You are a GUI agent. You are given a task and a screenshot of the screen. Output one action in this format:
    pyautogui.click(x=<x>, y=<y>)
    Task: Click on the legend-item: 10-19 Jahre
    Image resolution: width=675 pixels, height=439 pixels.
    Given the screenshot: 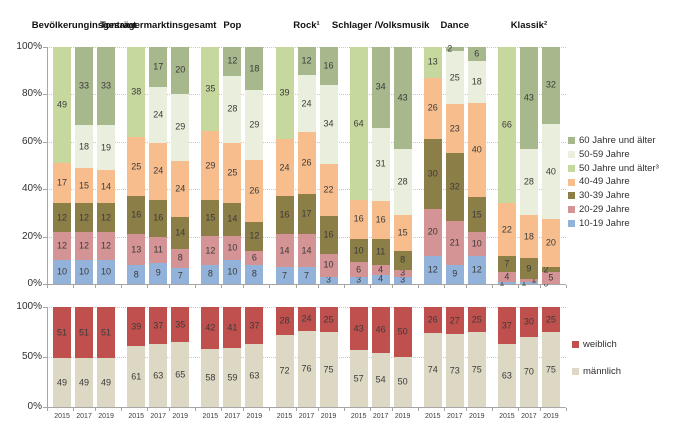 What is the action you would take?
    pyautogui.click(x=599, y=224)
    